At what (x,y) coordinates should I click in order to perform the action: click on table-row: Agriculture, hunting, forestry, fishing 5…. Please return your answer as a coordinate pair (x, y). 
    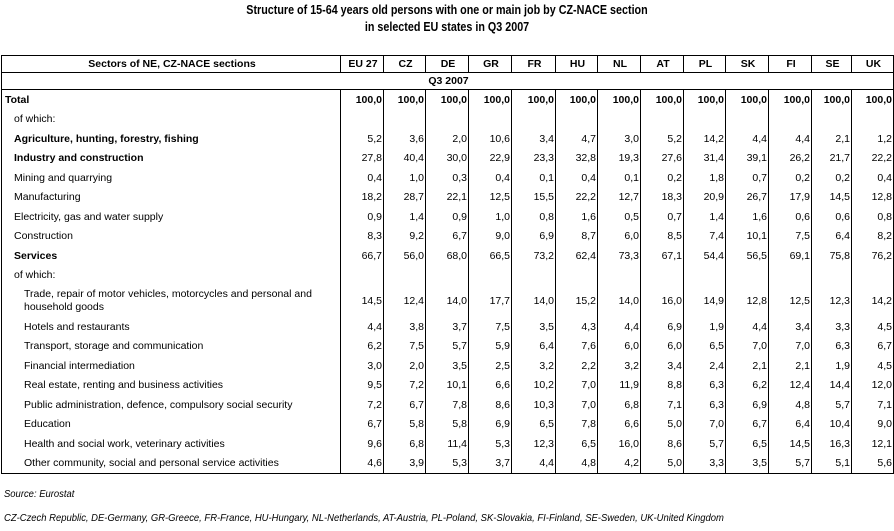
    Looking at the image, I should click on (447, 139).